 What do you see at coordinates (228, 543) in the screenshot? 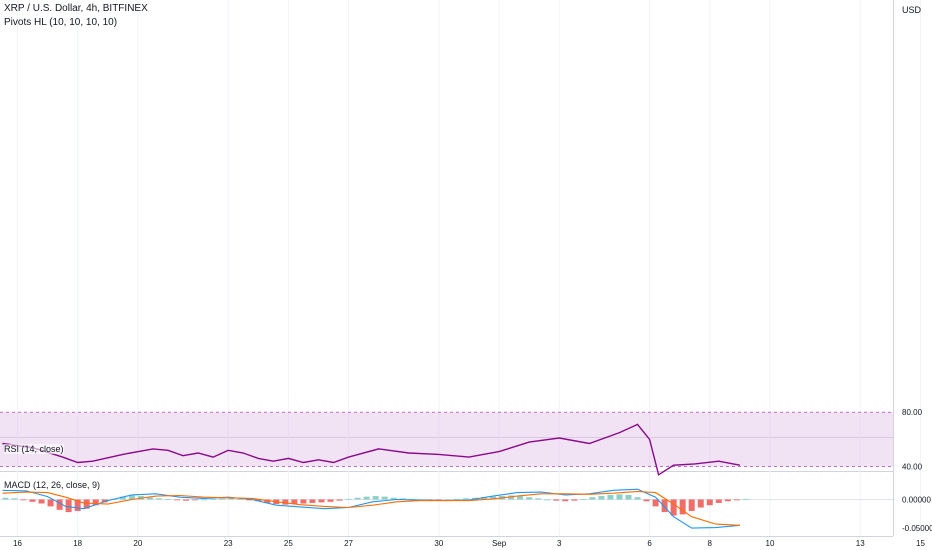
I see `x-tick-label: 23` at bounding box center [228, 543].